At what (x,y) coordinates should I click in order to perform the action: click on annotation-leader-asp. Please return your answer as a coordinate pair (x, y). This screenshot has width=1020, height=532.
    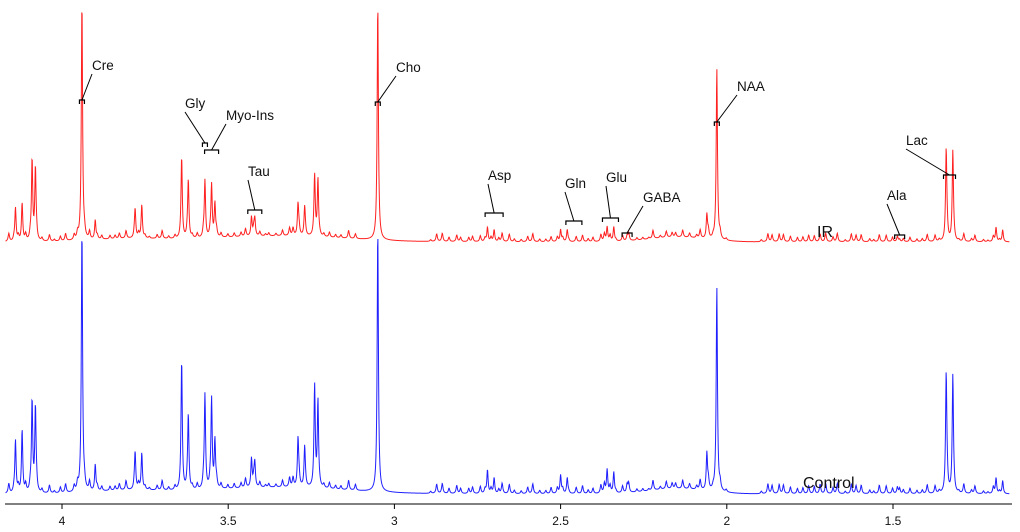
    Looking at the image, I should click on (491, 198).